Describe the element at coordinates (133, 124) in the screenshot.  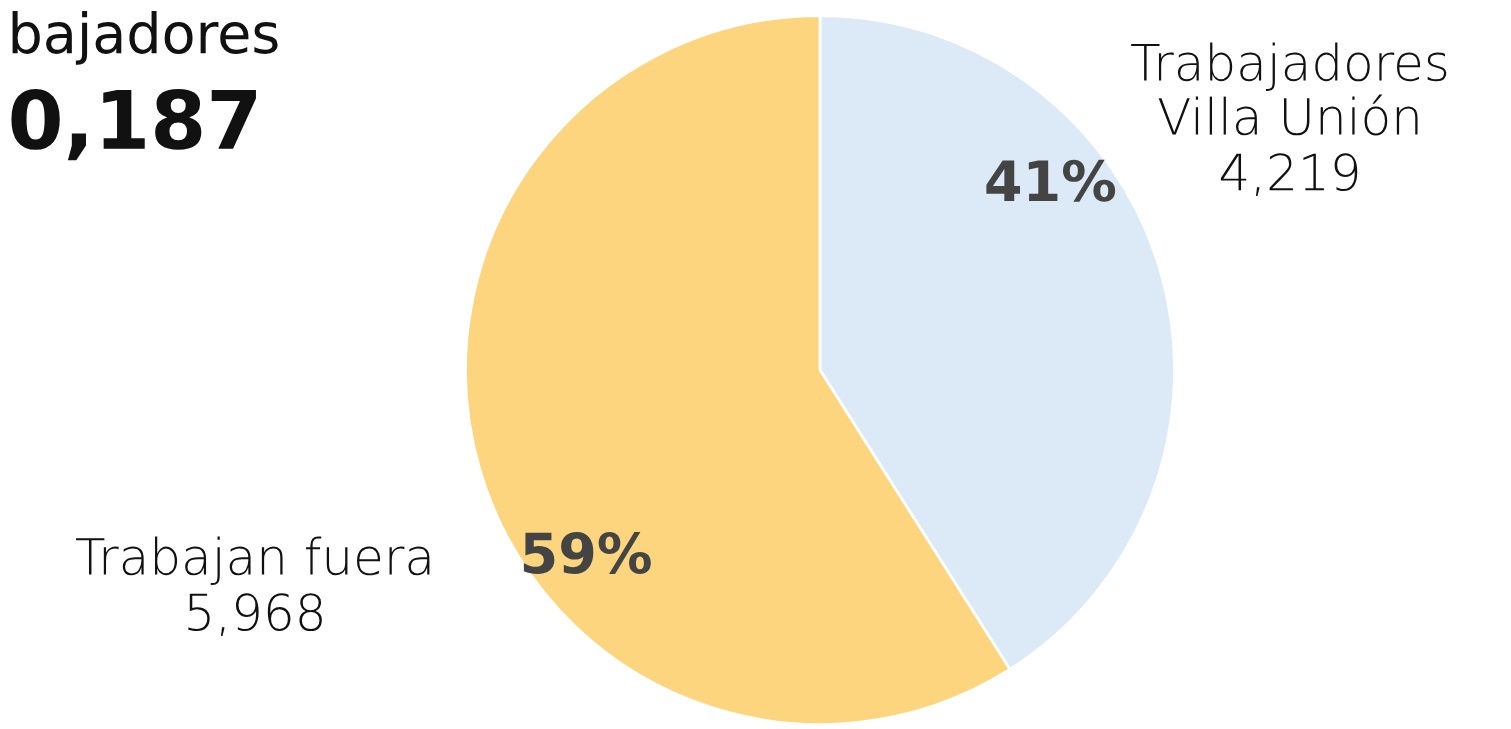
I see `text: 0,187` at that location.